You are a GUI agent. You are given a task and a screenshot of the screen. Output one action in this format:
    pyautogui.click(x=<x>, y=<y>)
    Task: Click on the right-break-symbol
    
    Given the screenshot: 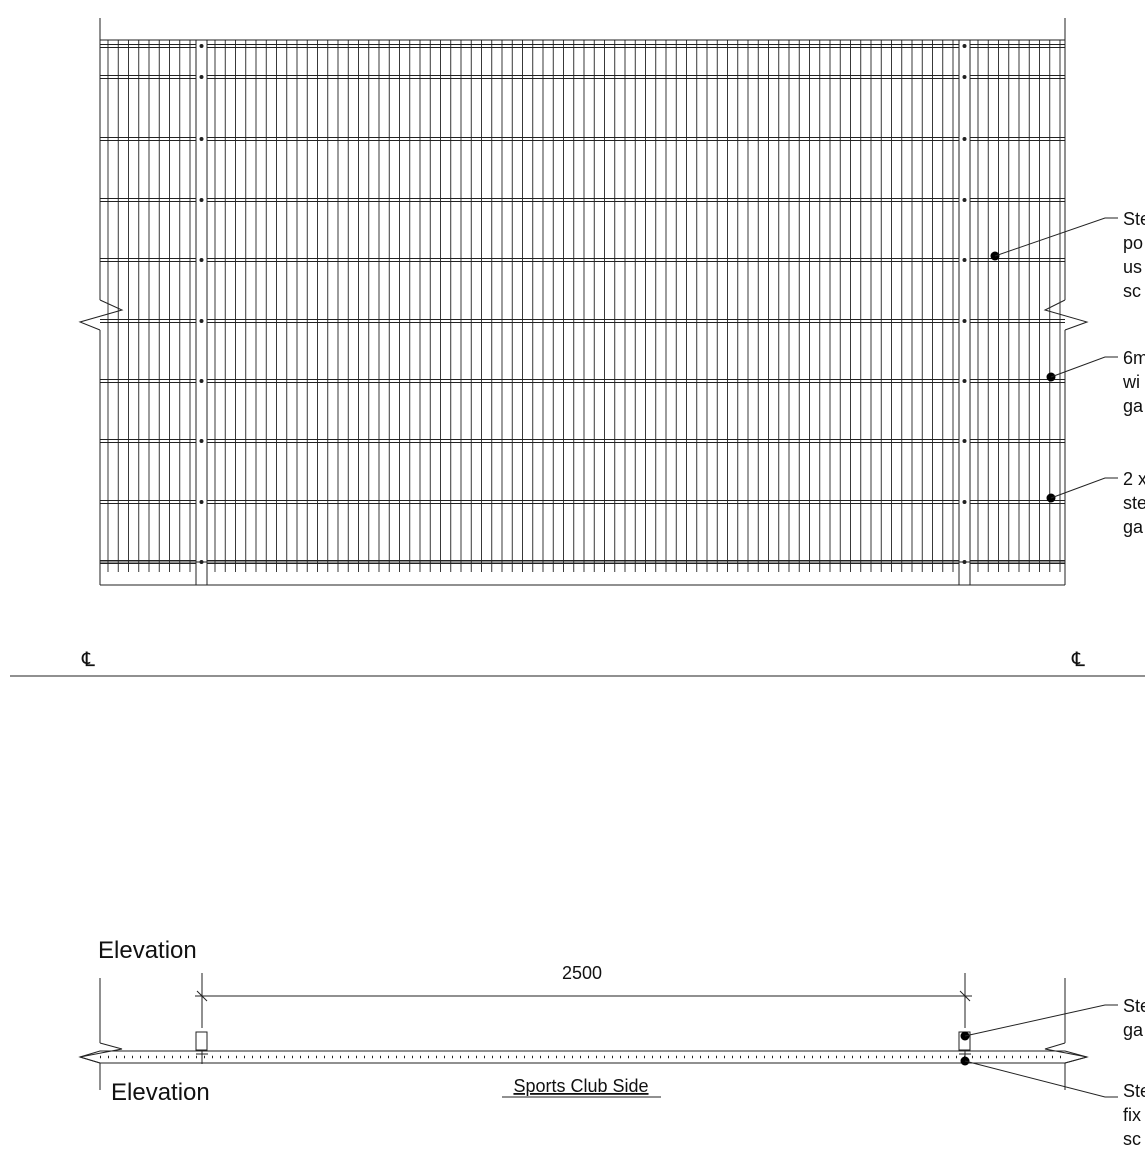 What is the action you would take?
    pyautogui.click(x=1066, y=315)
    